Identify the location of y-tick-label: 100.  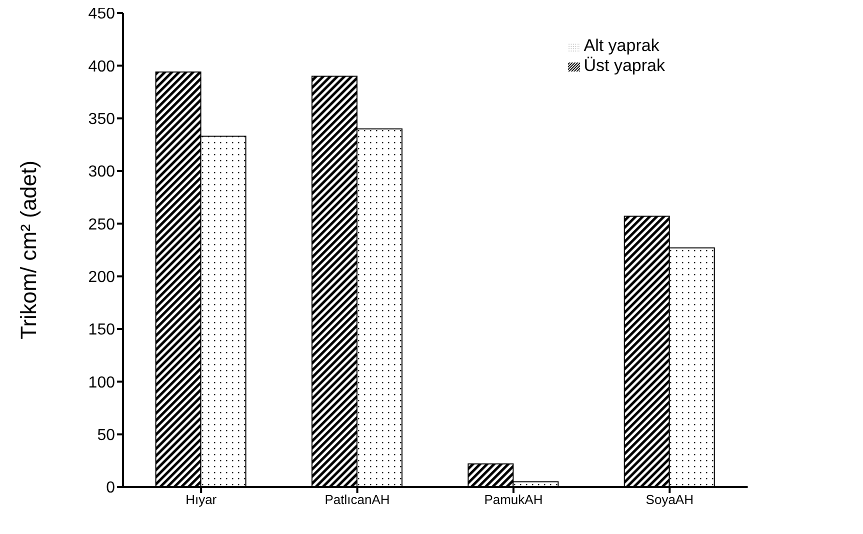
(102, 383).